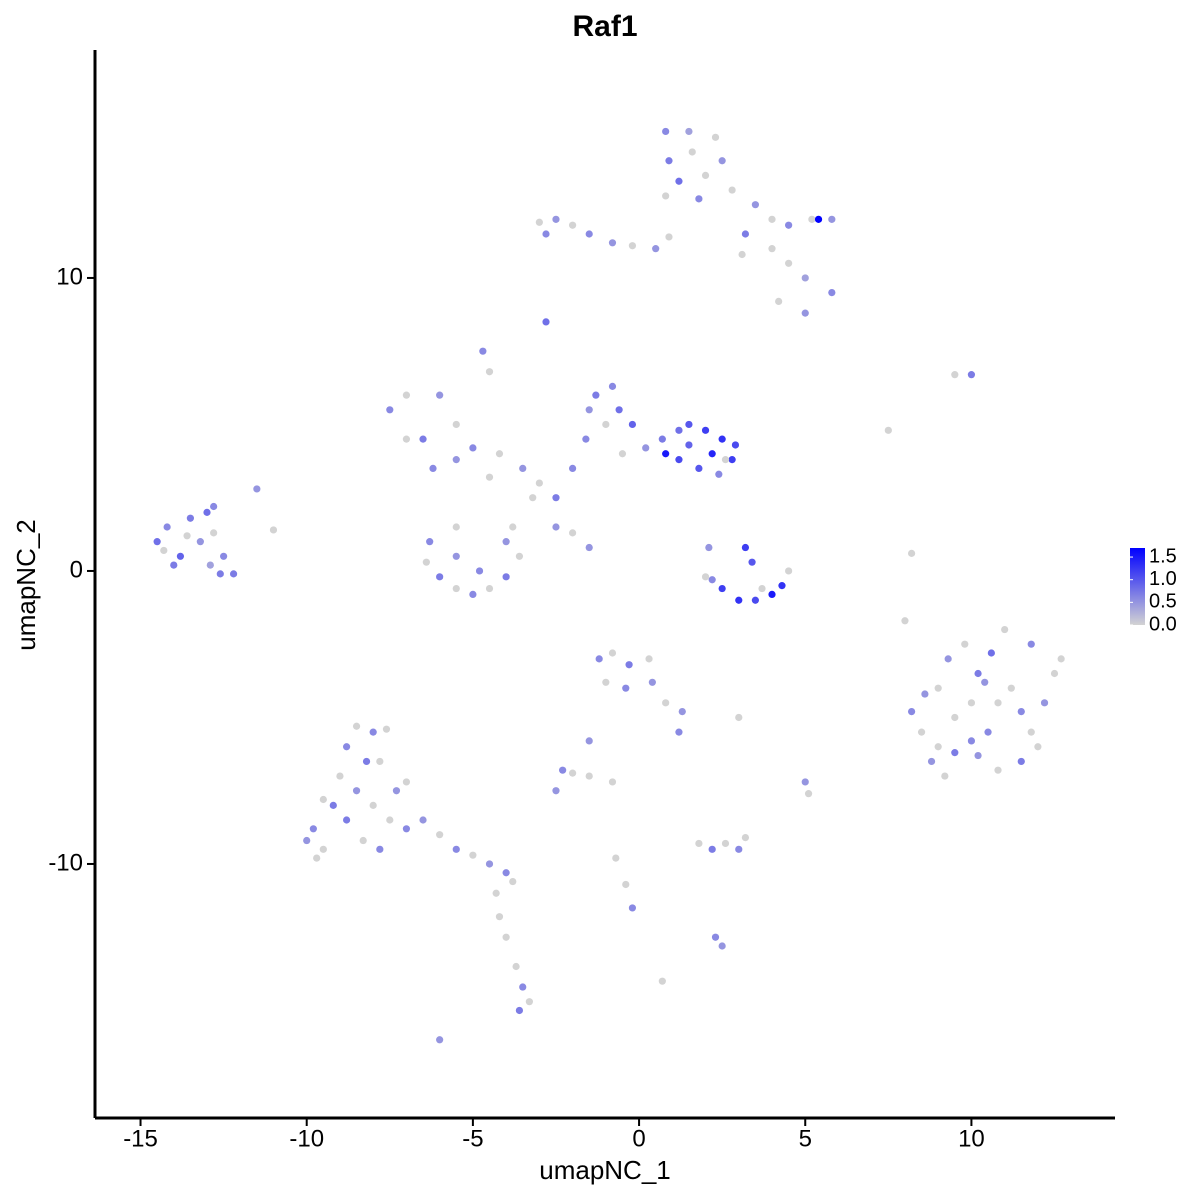 This screenshot has width=1200, height=1200. I want to click on x-tick-label: 0, so click(638, 1138).